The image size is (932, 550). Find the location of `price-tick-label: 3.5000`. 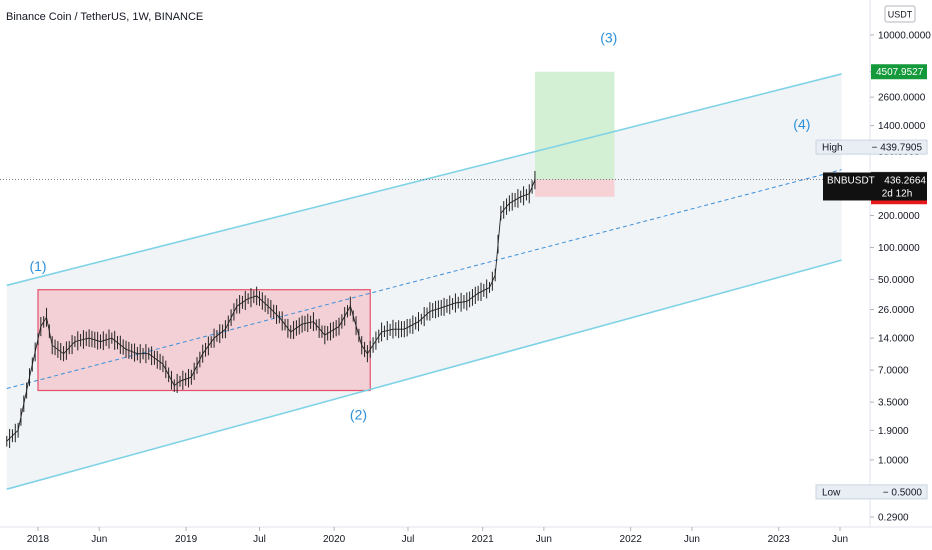

price-tick-label: 3.5000 is located at coordinates (893, 403).